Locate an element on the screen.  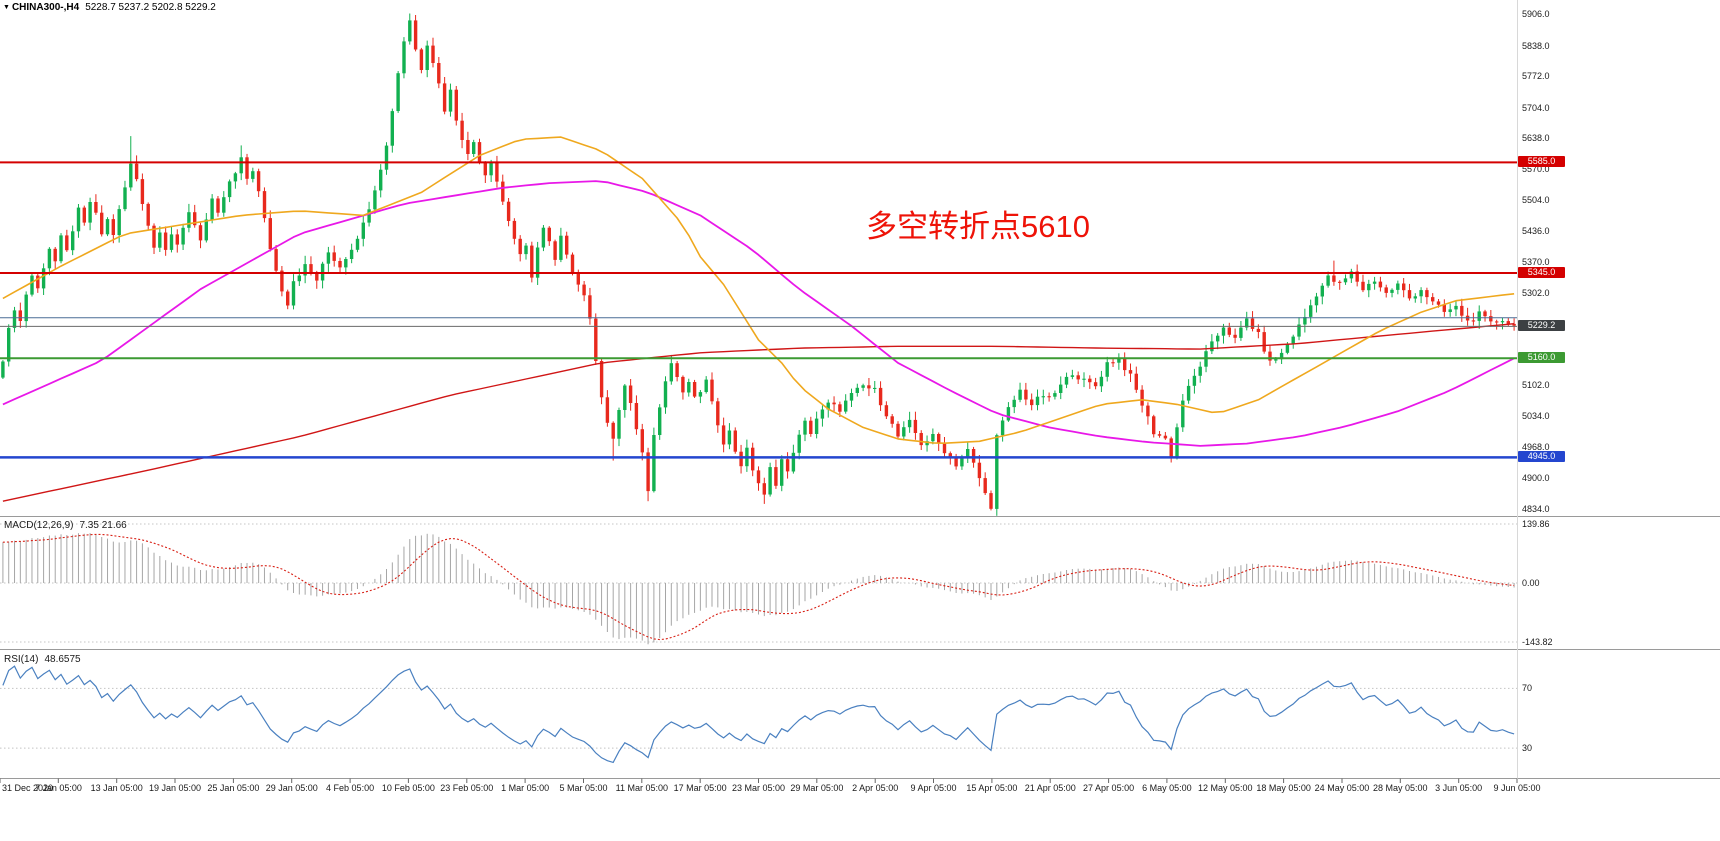
macd-panel is located at coordinates (758, 584).